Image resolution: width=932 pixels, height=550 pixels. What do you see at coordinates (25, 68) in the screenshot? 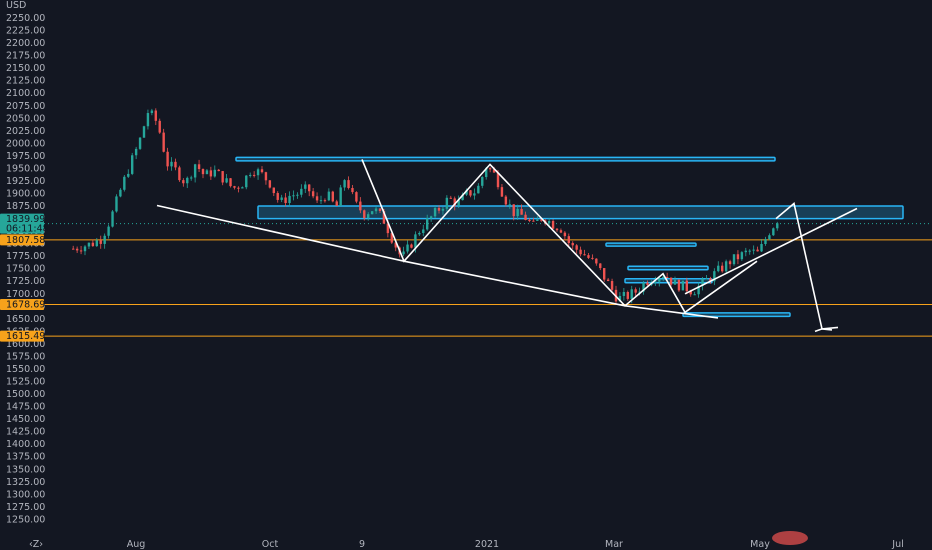
I see `y-tick-label: 2150.00` at bounding box center [25, 68].